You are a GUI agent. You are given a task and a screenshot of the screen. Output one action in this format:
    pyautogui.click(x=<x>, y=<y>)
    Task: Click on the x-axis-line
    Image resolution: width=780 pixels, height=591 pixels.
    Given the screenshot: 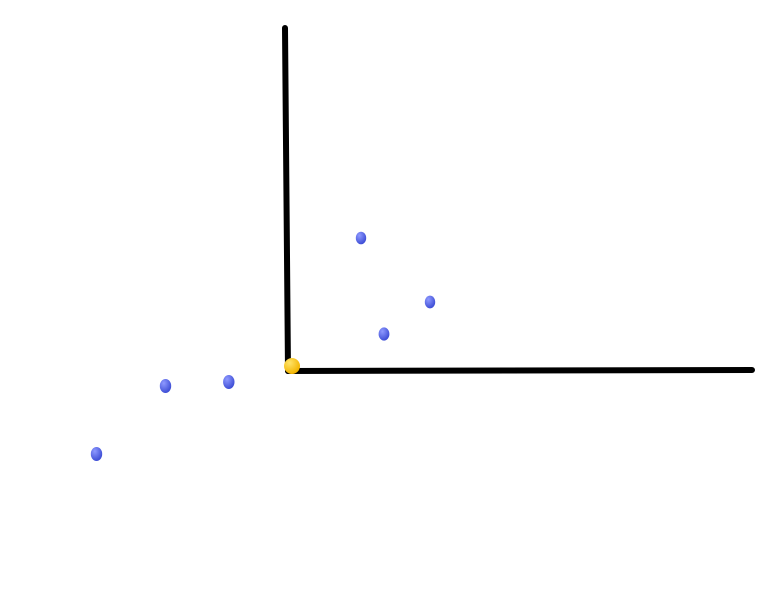 What is the action you would take?
    pyautogui.click(x=520, y=370)
    